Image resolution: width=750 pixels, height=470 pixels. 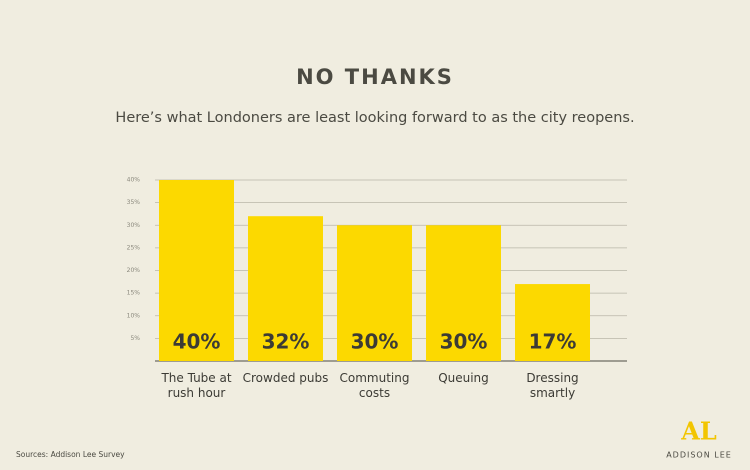 What do you see at coordinates (134, 293) in the screenshot?
I see `y-tick-label: 15%` at bounding box center [134, 293].